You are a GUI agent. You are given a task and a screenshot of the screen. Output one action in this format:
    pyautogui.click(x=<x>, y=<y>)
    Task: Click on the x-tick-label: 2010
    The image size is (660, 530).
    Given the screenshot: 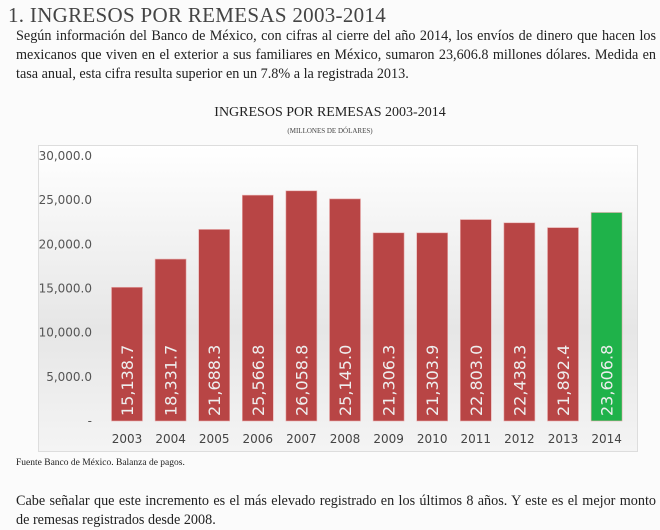 What is the action you would take?
    pyautogui.click(x=432, y=439)
    